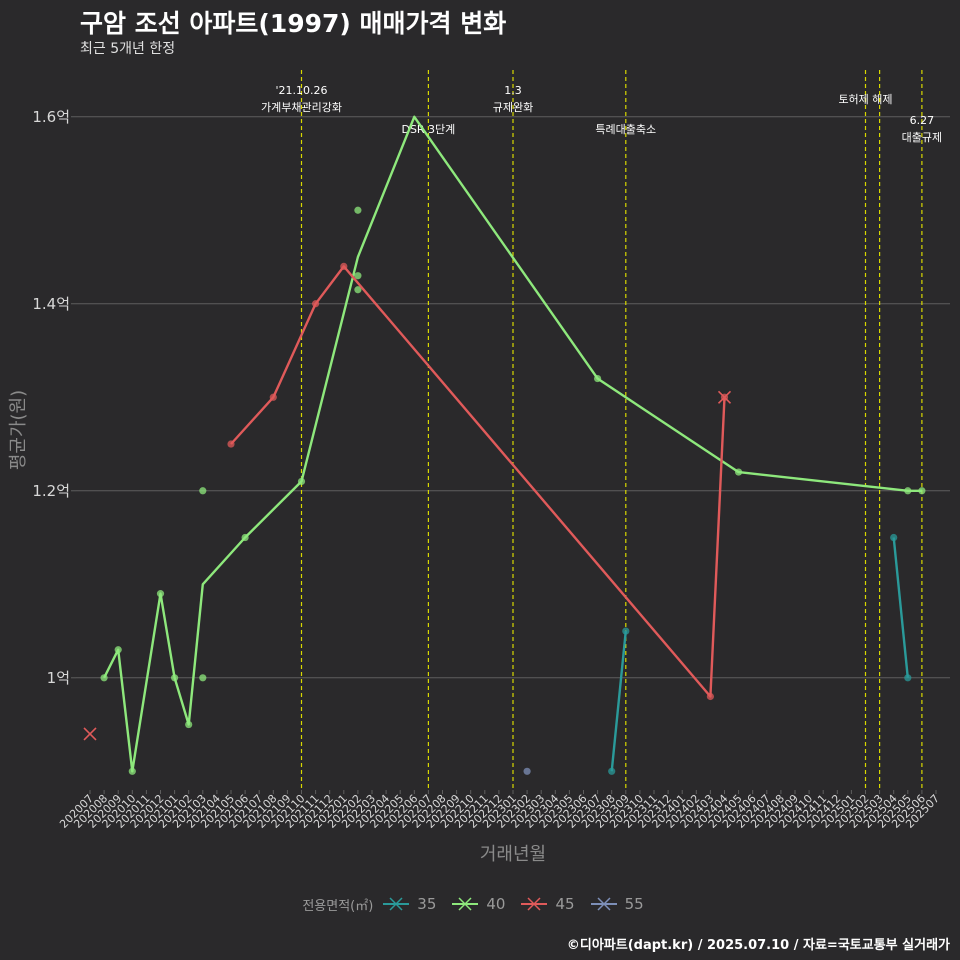  I want to click on legend-title: 전용면적(㎡), so click(338, 906).